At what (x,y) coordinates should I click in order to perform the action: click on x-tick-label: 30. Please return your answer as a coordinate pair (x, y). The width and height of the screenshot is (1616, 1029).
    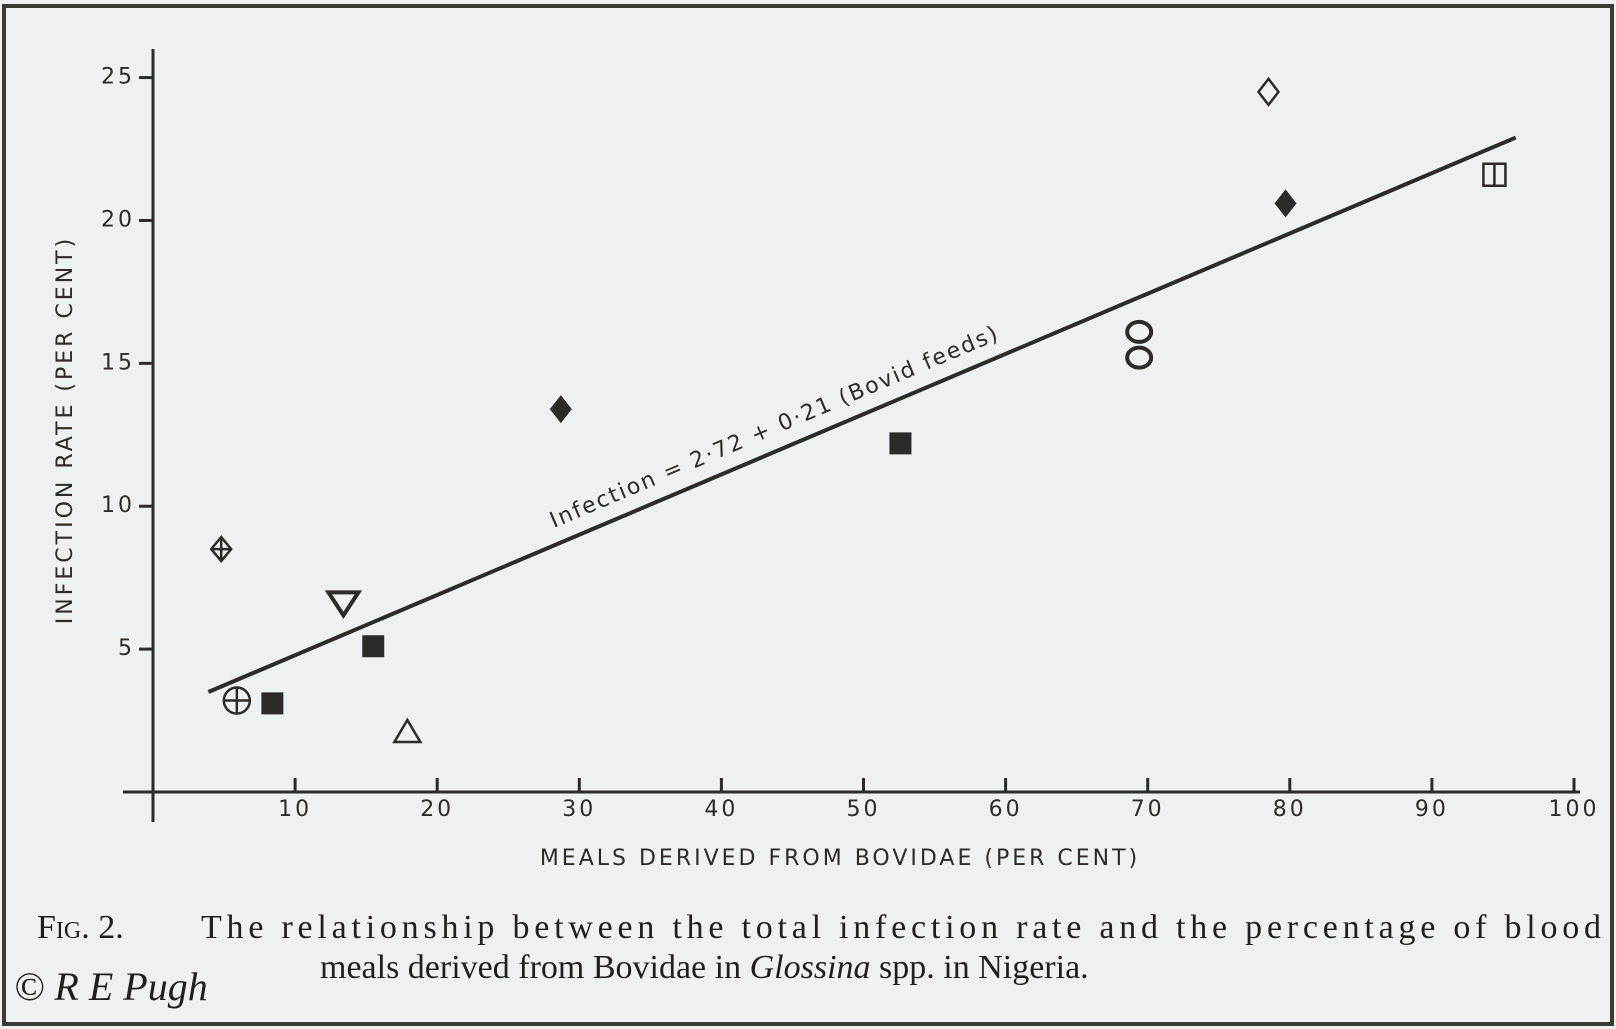
    Looking at the image, I should click on (579, 809).